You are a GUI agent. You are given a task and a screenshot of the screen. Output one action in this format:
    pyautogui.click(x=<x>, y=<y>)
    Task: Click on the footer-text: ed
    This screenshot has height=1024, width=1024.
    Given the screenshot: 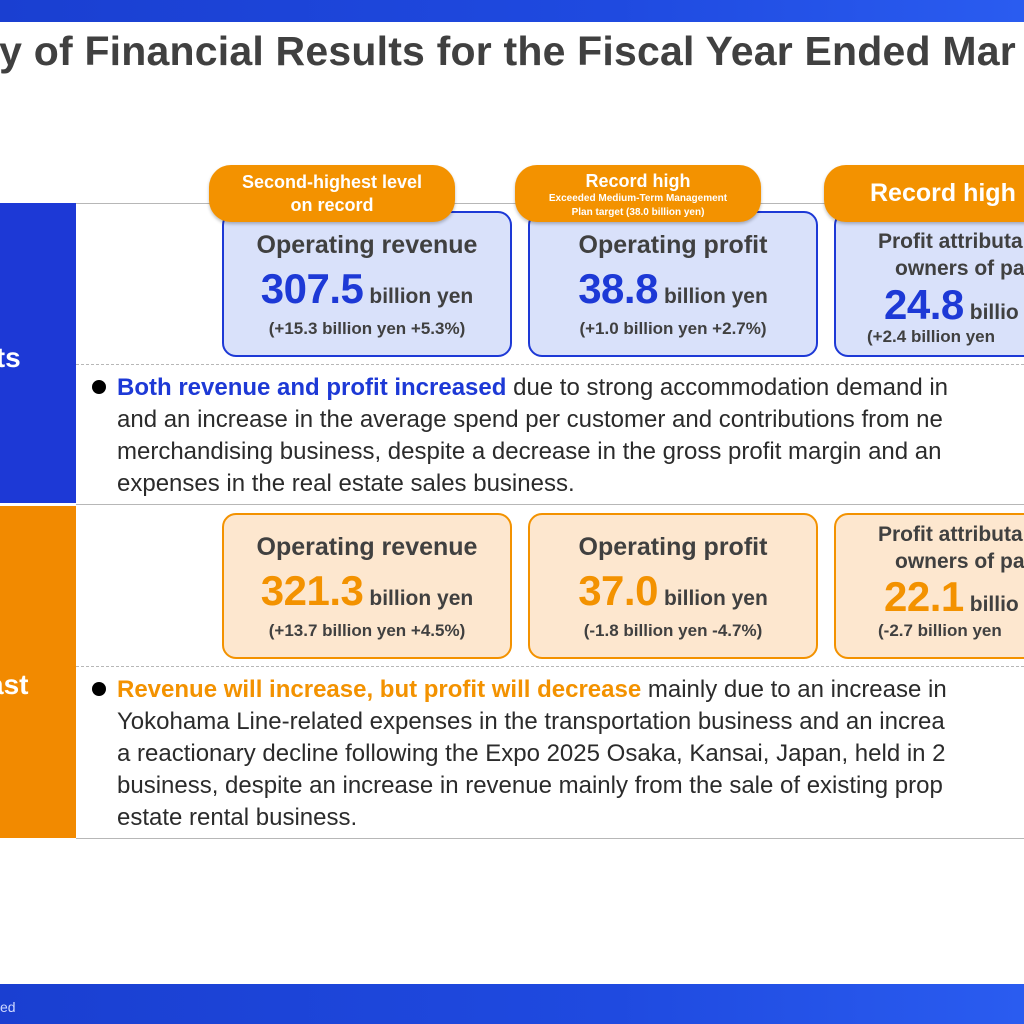 What is the action you would take?
    pyautogui.click(x=8, y=1007)
    